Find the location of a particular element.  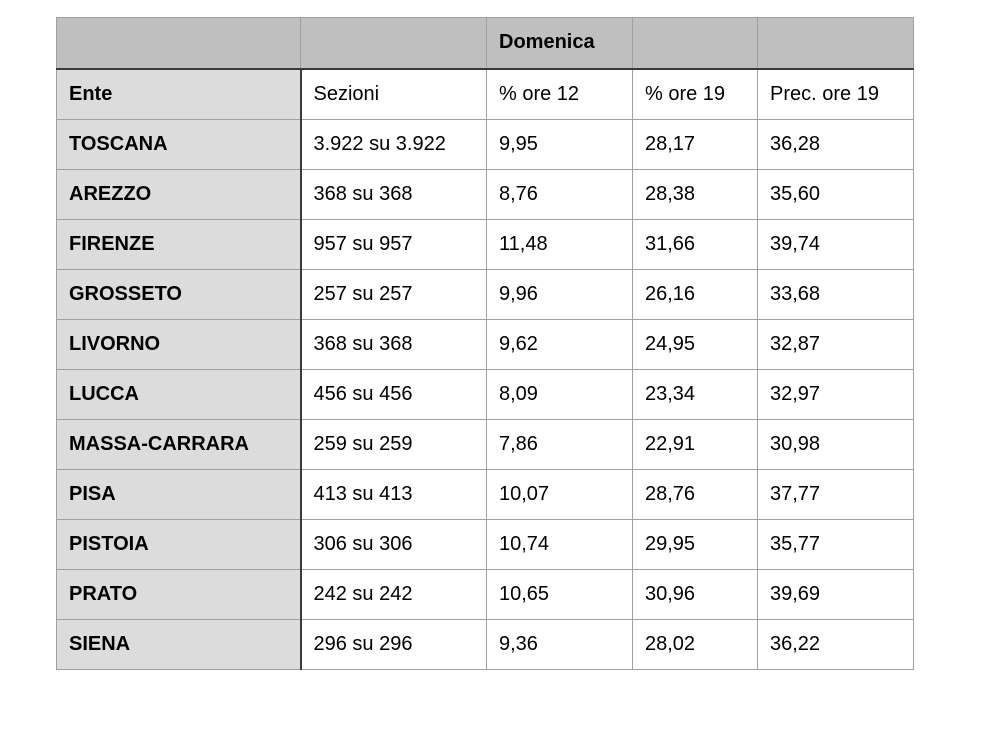

cell-ore19: 31,66 is located at coordinates (695, 244).